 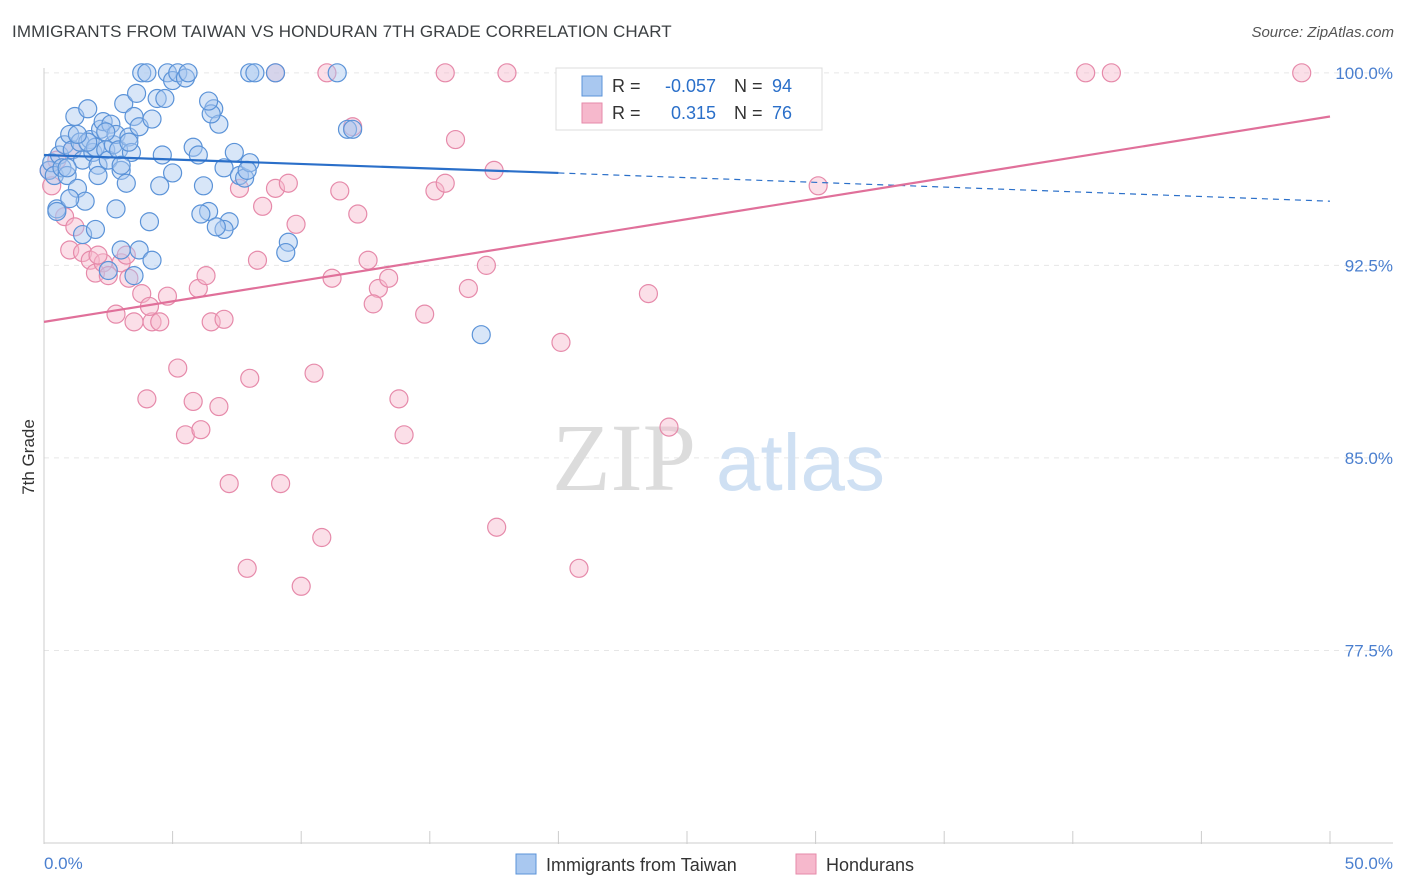 What do you see at coordinates (301, 164) in the screenshot?
I see `taiwan-trend-line` at bounding box center [301, 164].